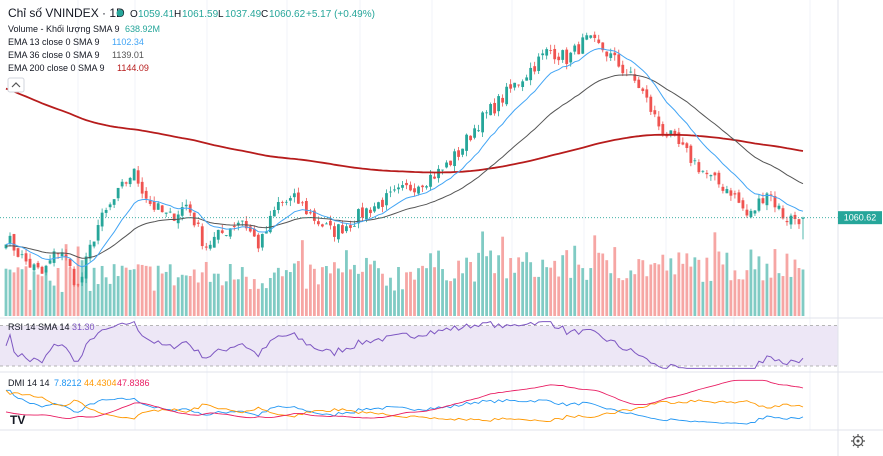  Describe the element at coordinates (16, 85) in the screenshot. I see `collapse-legend-button` at that location.